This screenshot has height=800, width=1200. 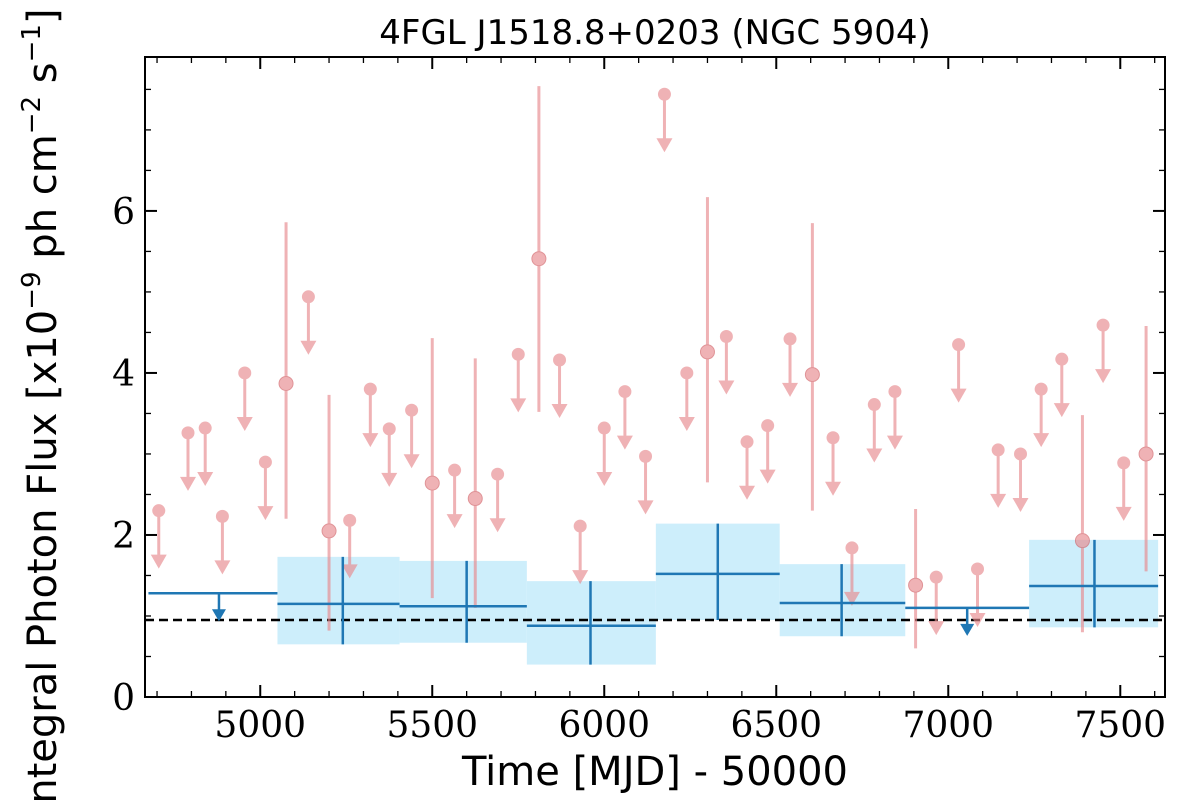 I want to click on chart-title: 4FGL J1518.8+0203 (NGC 5904), so click(x=655, y=33).